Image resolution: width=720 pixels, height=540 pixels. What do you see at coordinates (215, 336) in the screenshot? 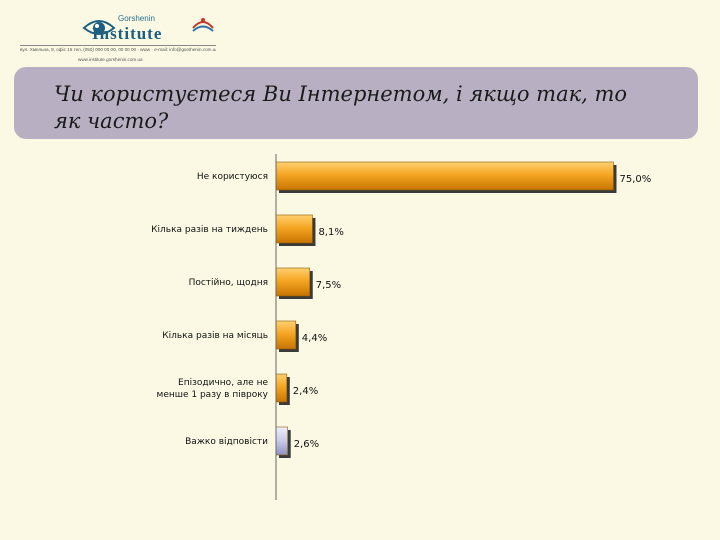
I see `category-label: Кілька разів на місяць` at bounding box center [215, 336].